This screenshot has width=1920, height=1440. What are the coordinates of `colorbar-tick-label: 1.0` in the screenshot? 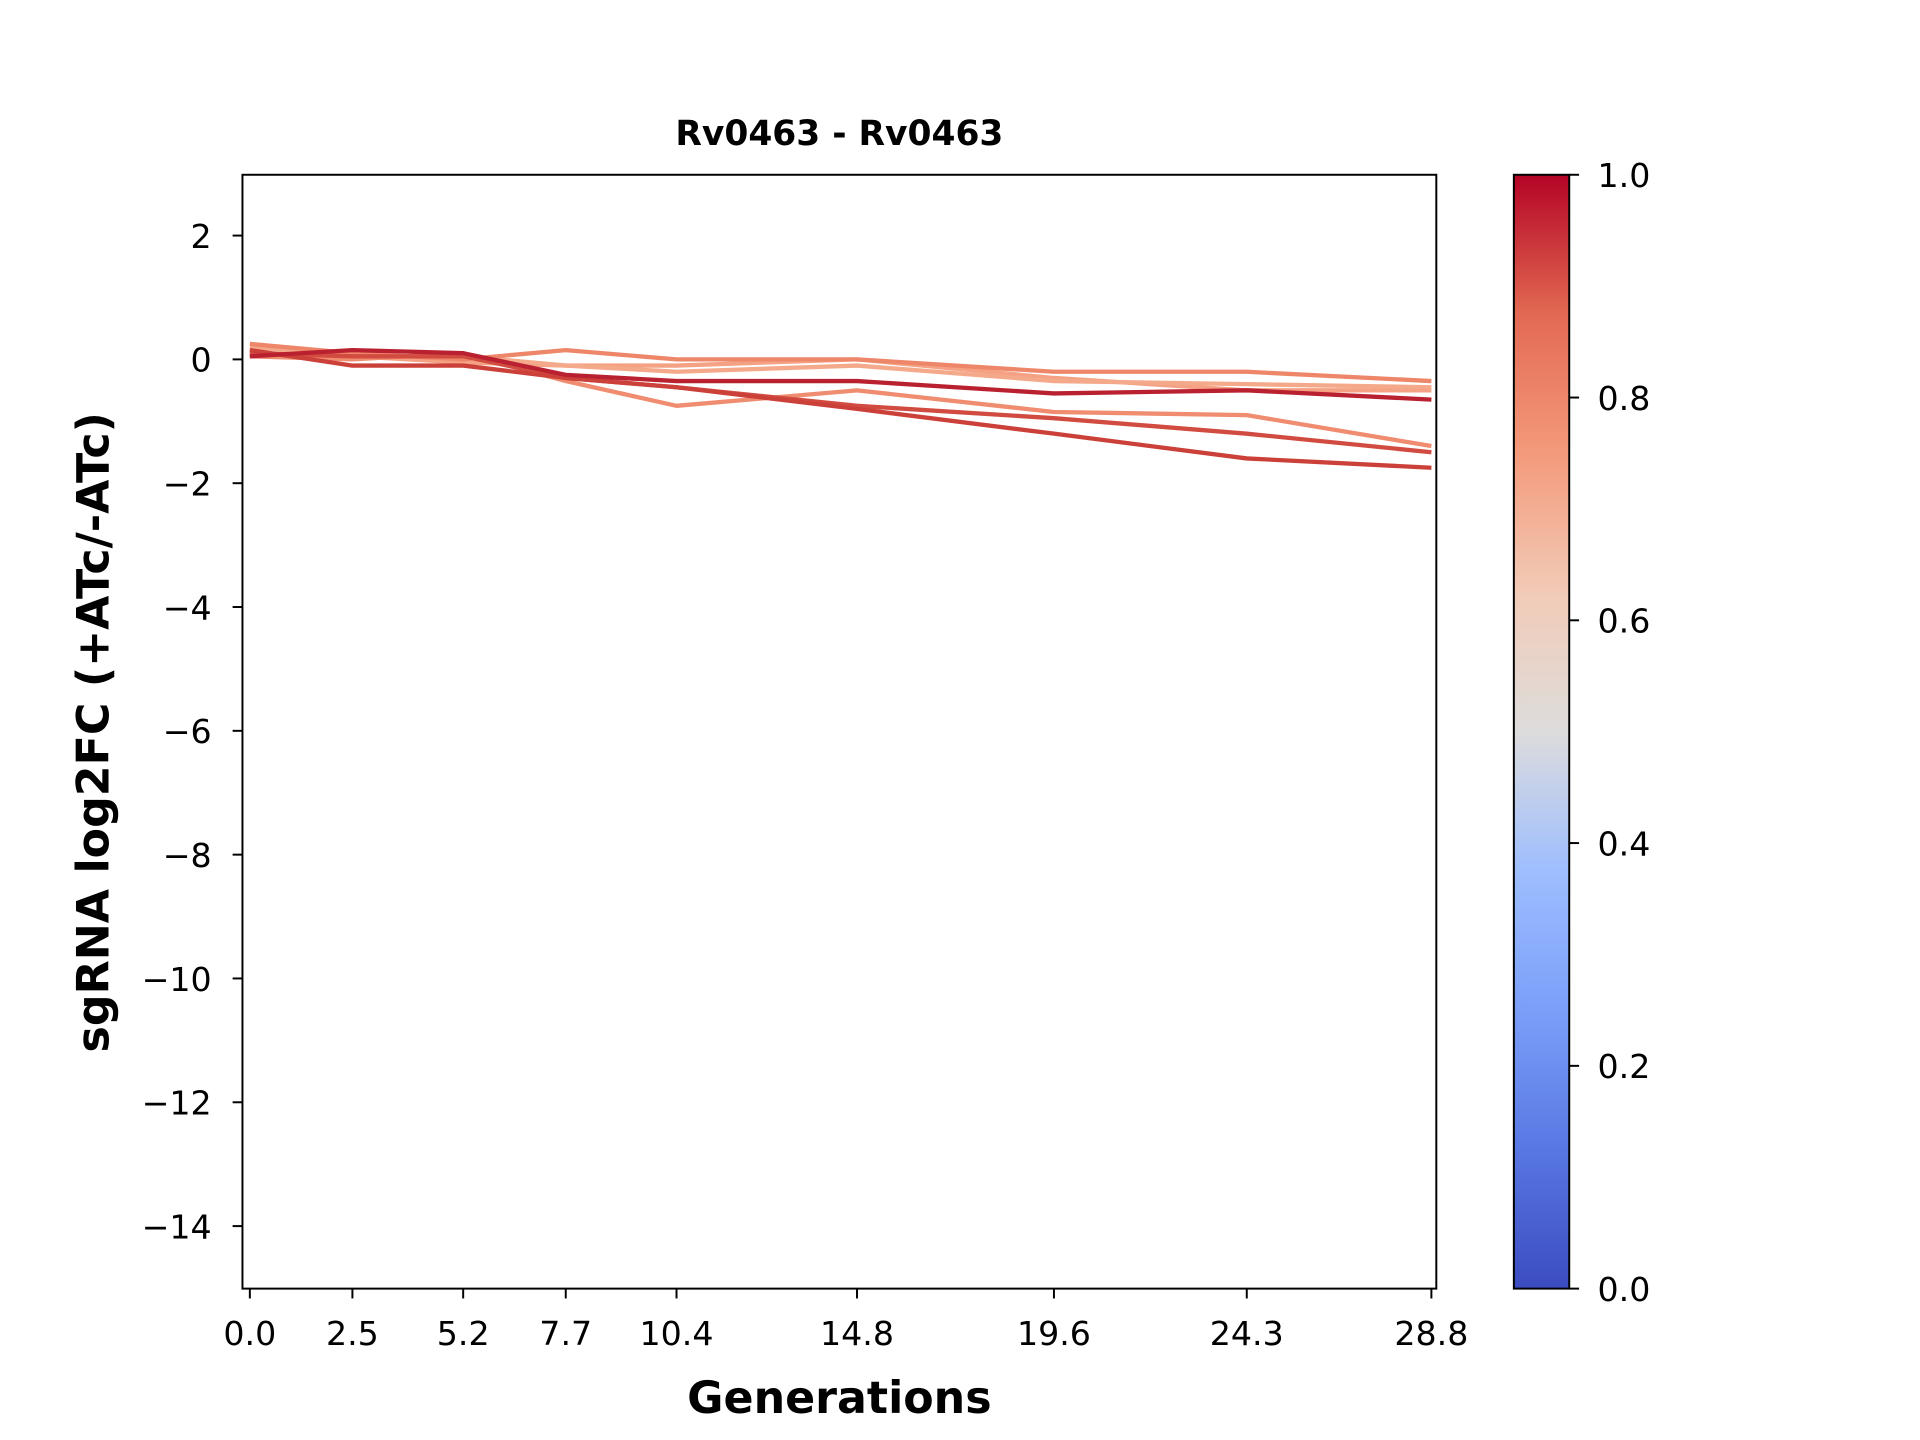 It's located at (1624, 175).